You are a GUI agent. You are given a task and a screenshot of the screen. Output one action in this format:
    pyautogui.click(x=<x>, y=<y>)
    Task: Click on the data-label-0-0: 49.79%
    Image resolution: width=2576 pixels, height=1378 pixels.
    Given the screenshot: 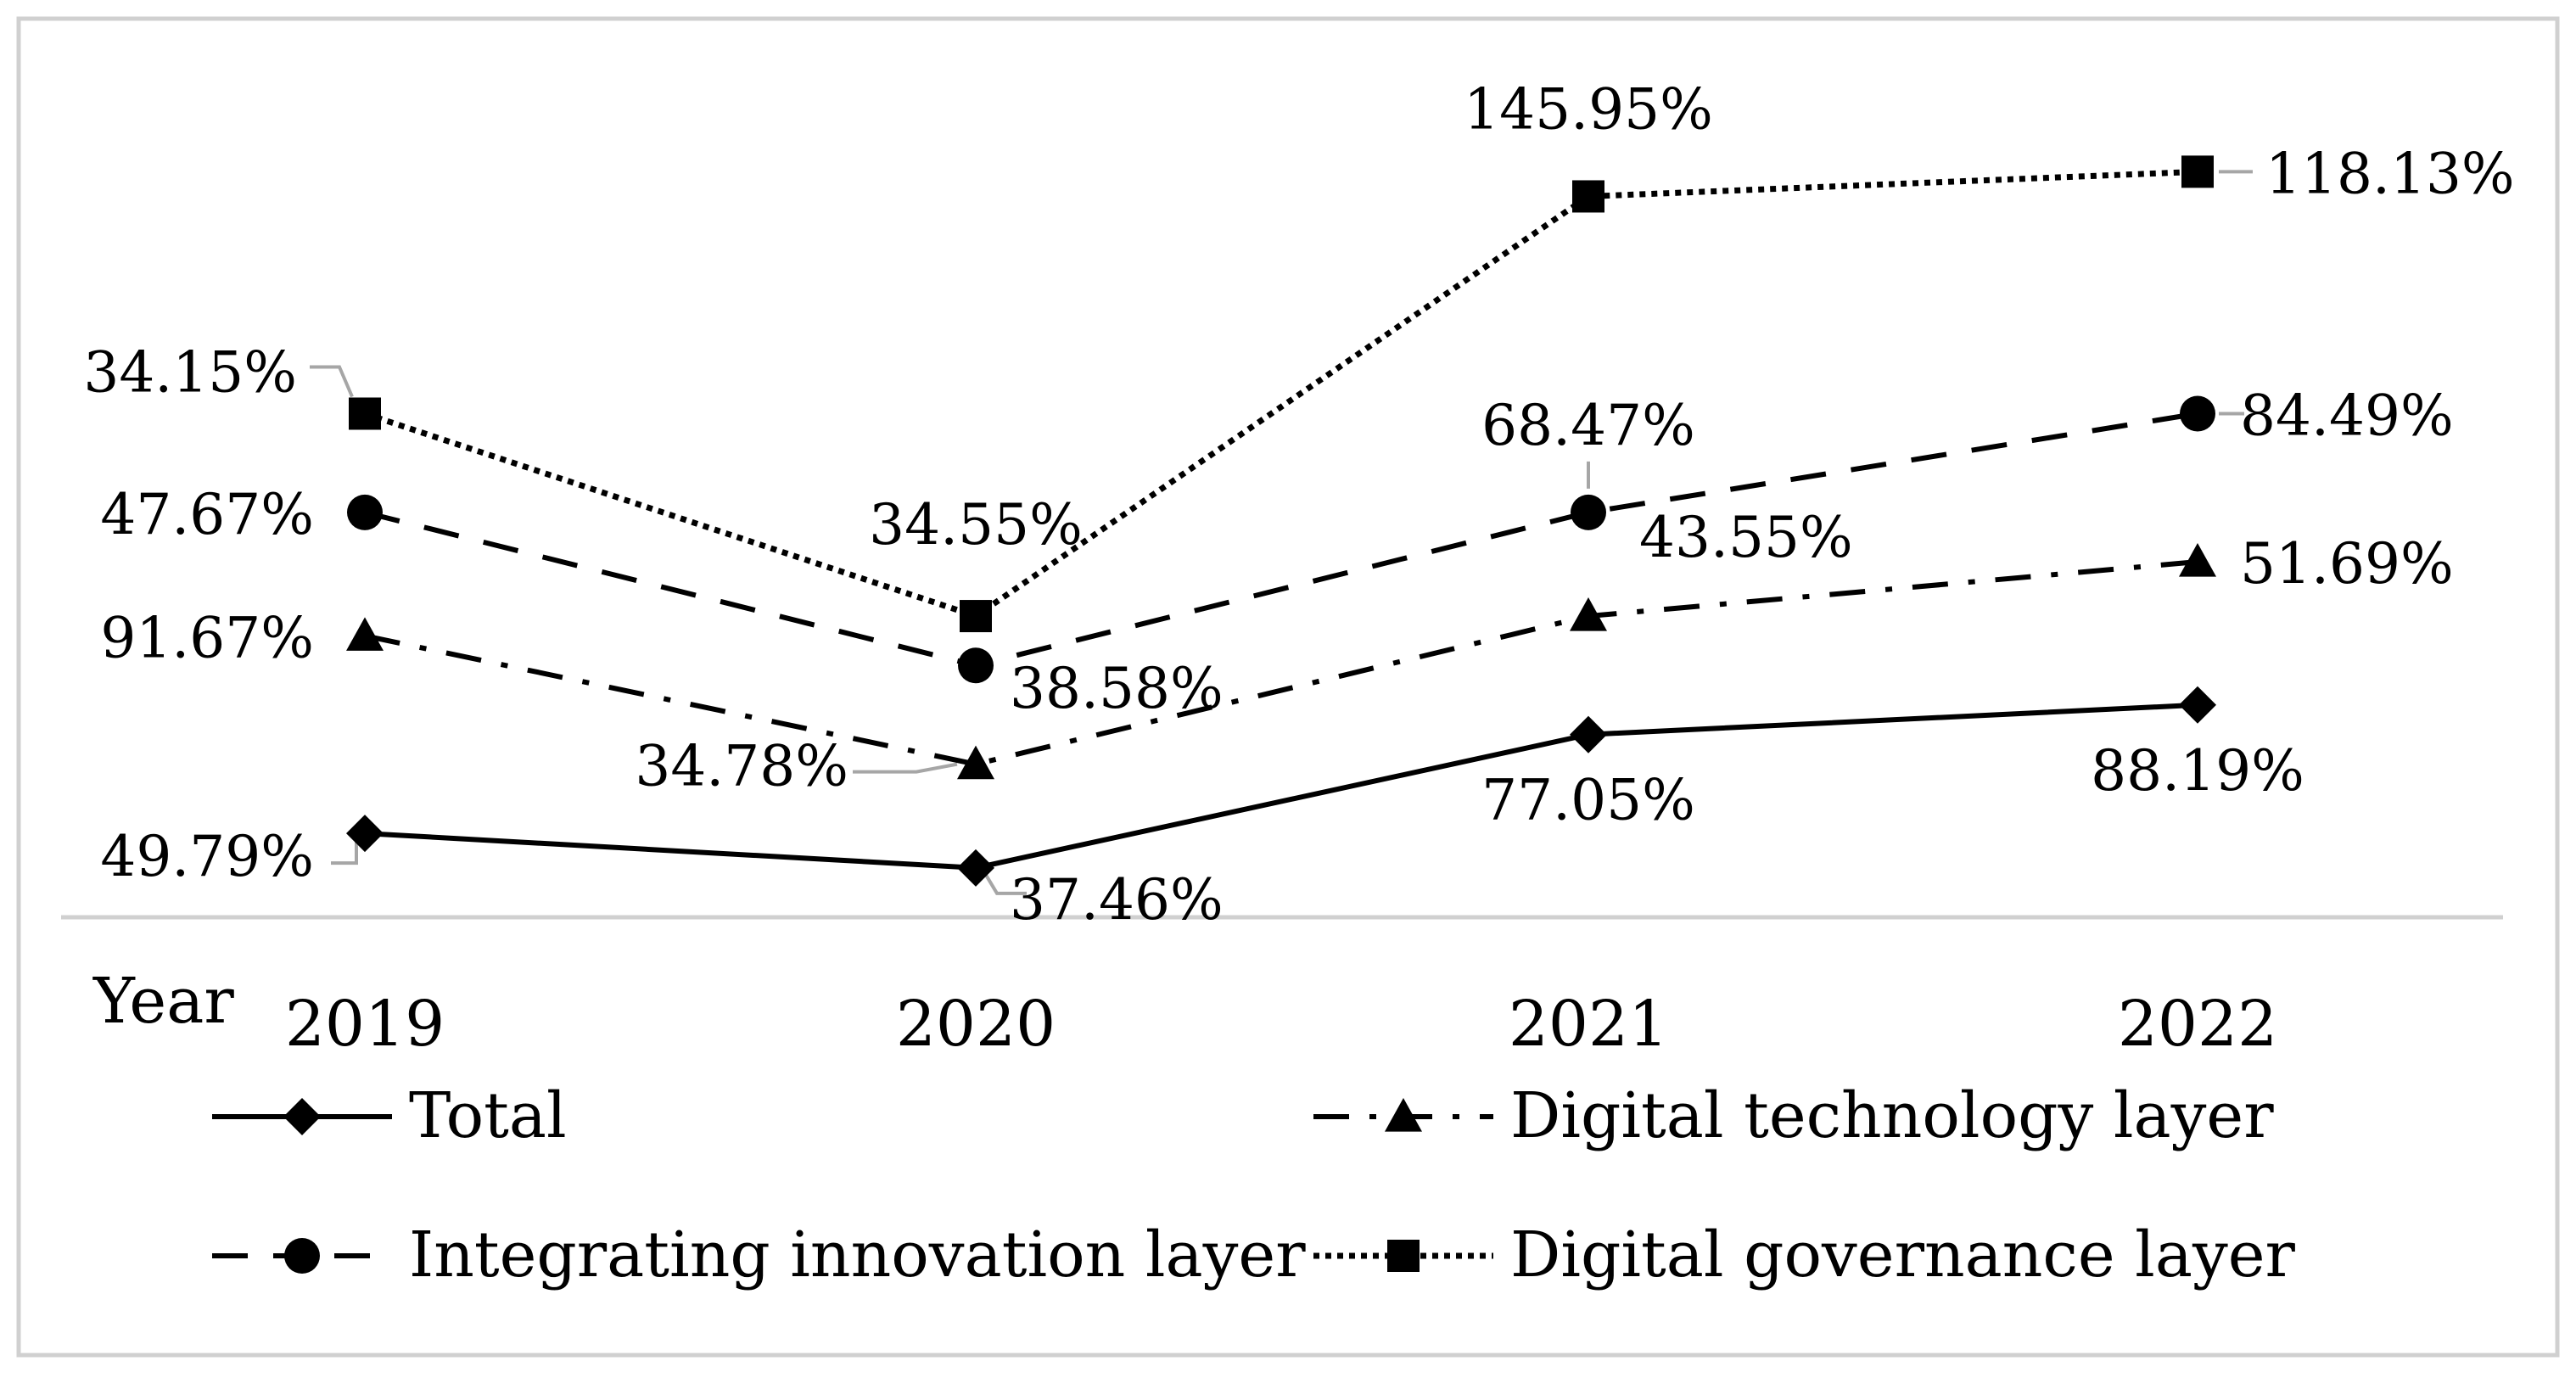 What is the action you would take?
    pyautogui.click(x=207, y=856)
    